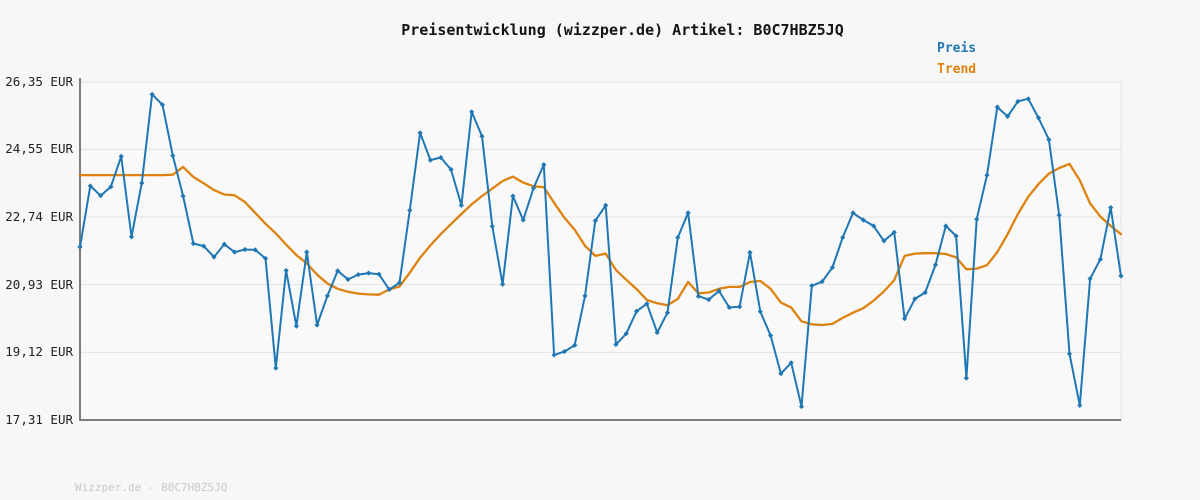 This screenshot has width=1200, height=500. Describe the element at coordinates (39, 216) in the screenshot. I see `y-axis-tick-label: 22,74 EUR` at that location.